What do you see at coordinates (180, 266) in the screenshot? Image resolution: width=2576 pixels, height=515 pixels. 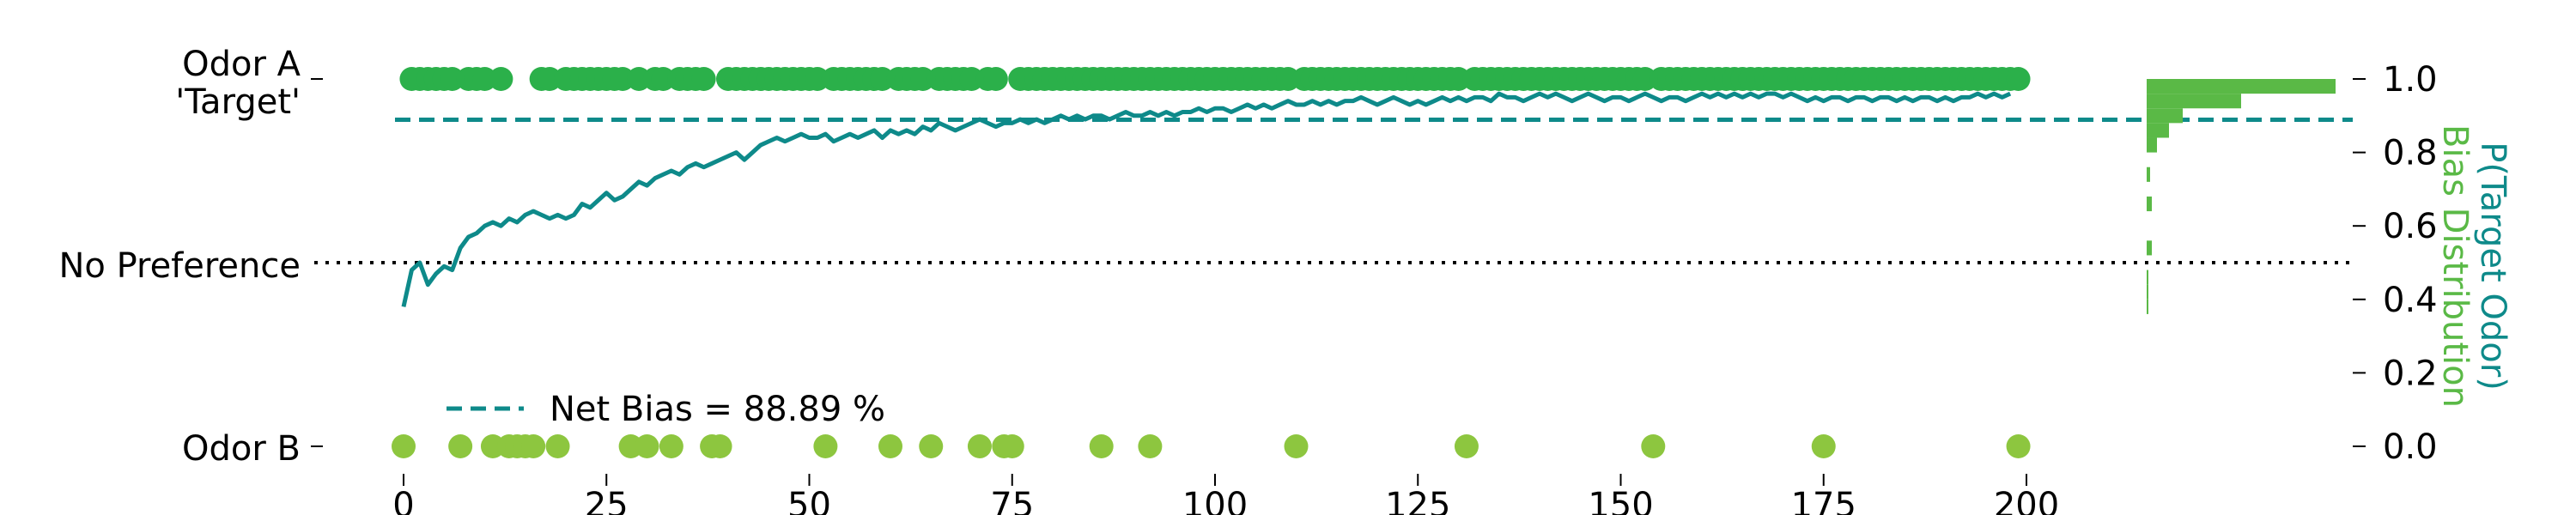 I see `no-preference-label: No Preference` at bounding box center [180, 266].